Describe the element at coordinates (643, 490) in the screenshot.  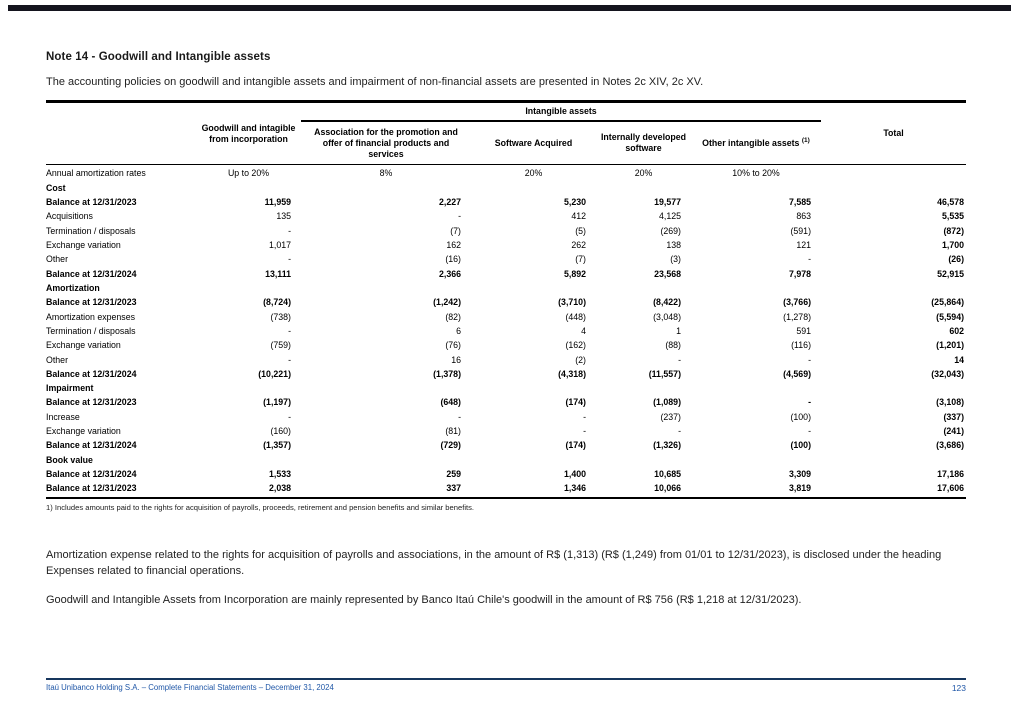
I see `cell-value: 10,066` at that location.